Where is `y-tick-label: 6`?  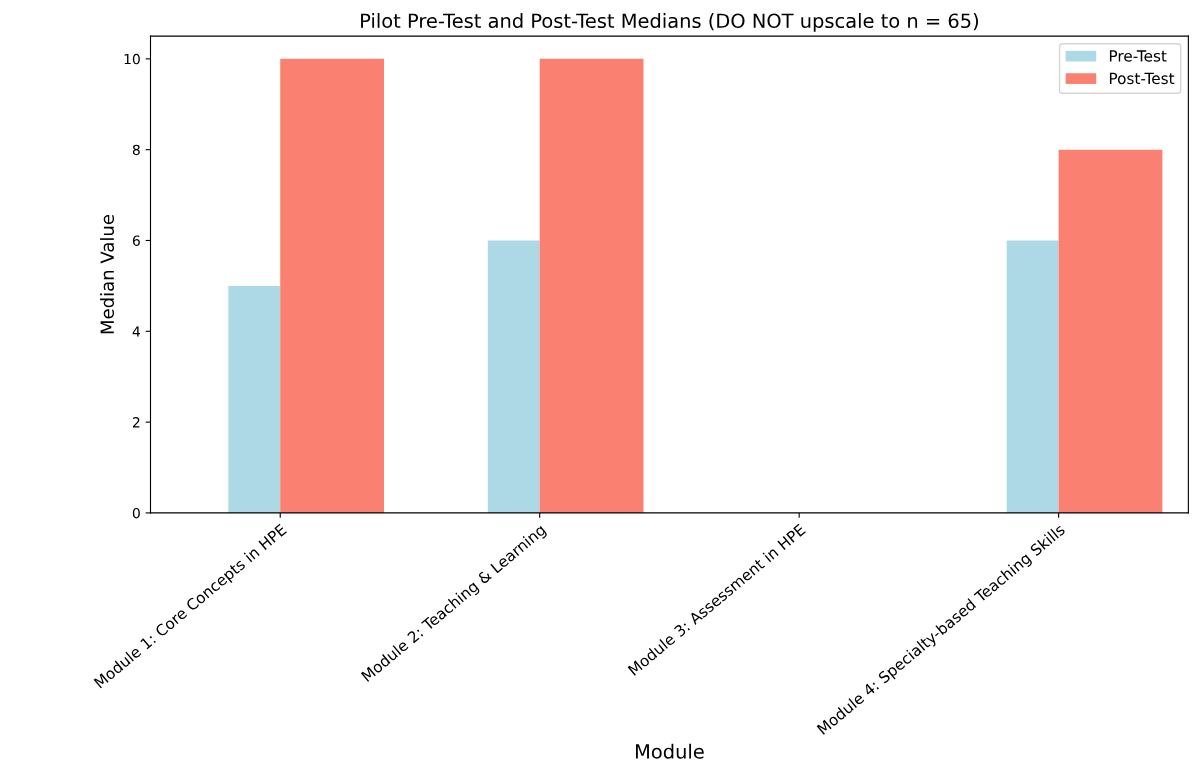 y-tick-label: 6 is located at coordinates (136, 240).